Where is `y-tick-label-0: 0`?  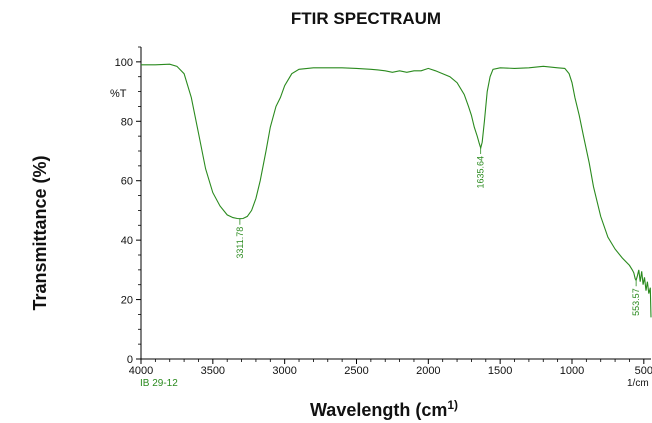 y-tick-label-0: 0 is located at coordinates (130, 360).